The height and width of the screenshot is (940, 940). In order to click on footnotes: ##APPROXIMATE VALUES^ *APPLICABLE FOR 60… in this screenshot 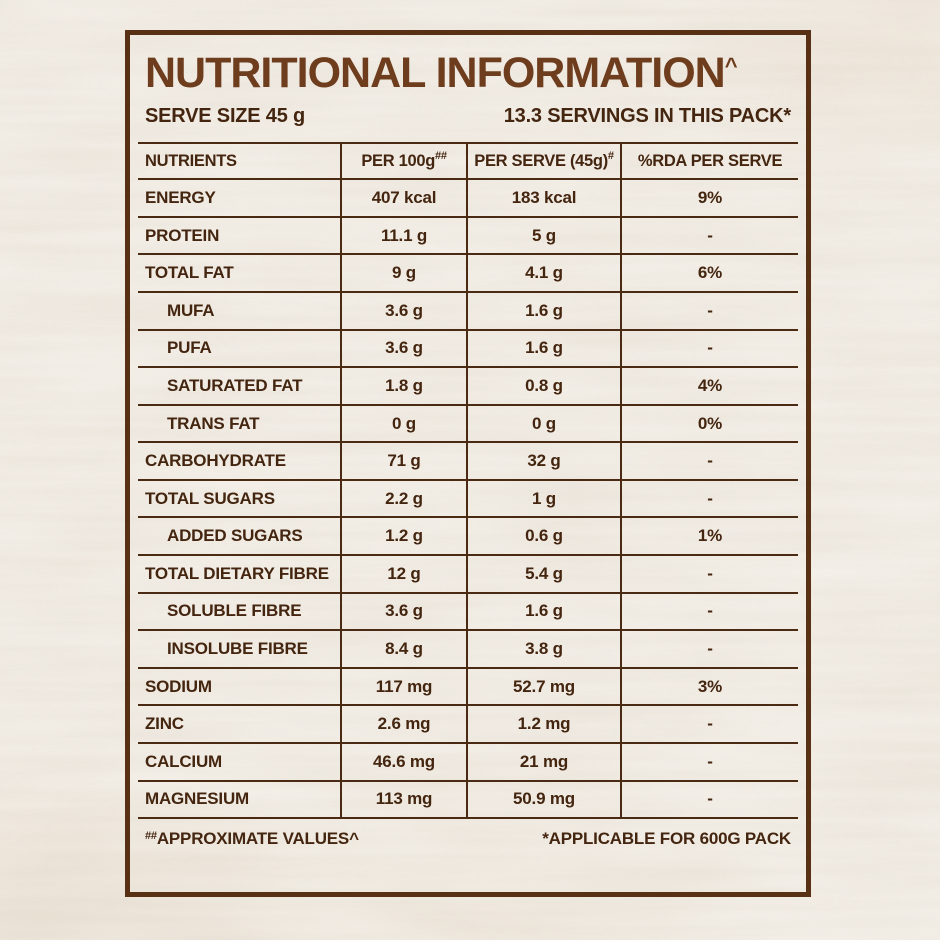, I will do `click(468, 839)`.